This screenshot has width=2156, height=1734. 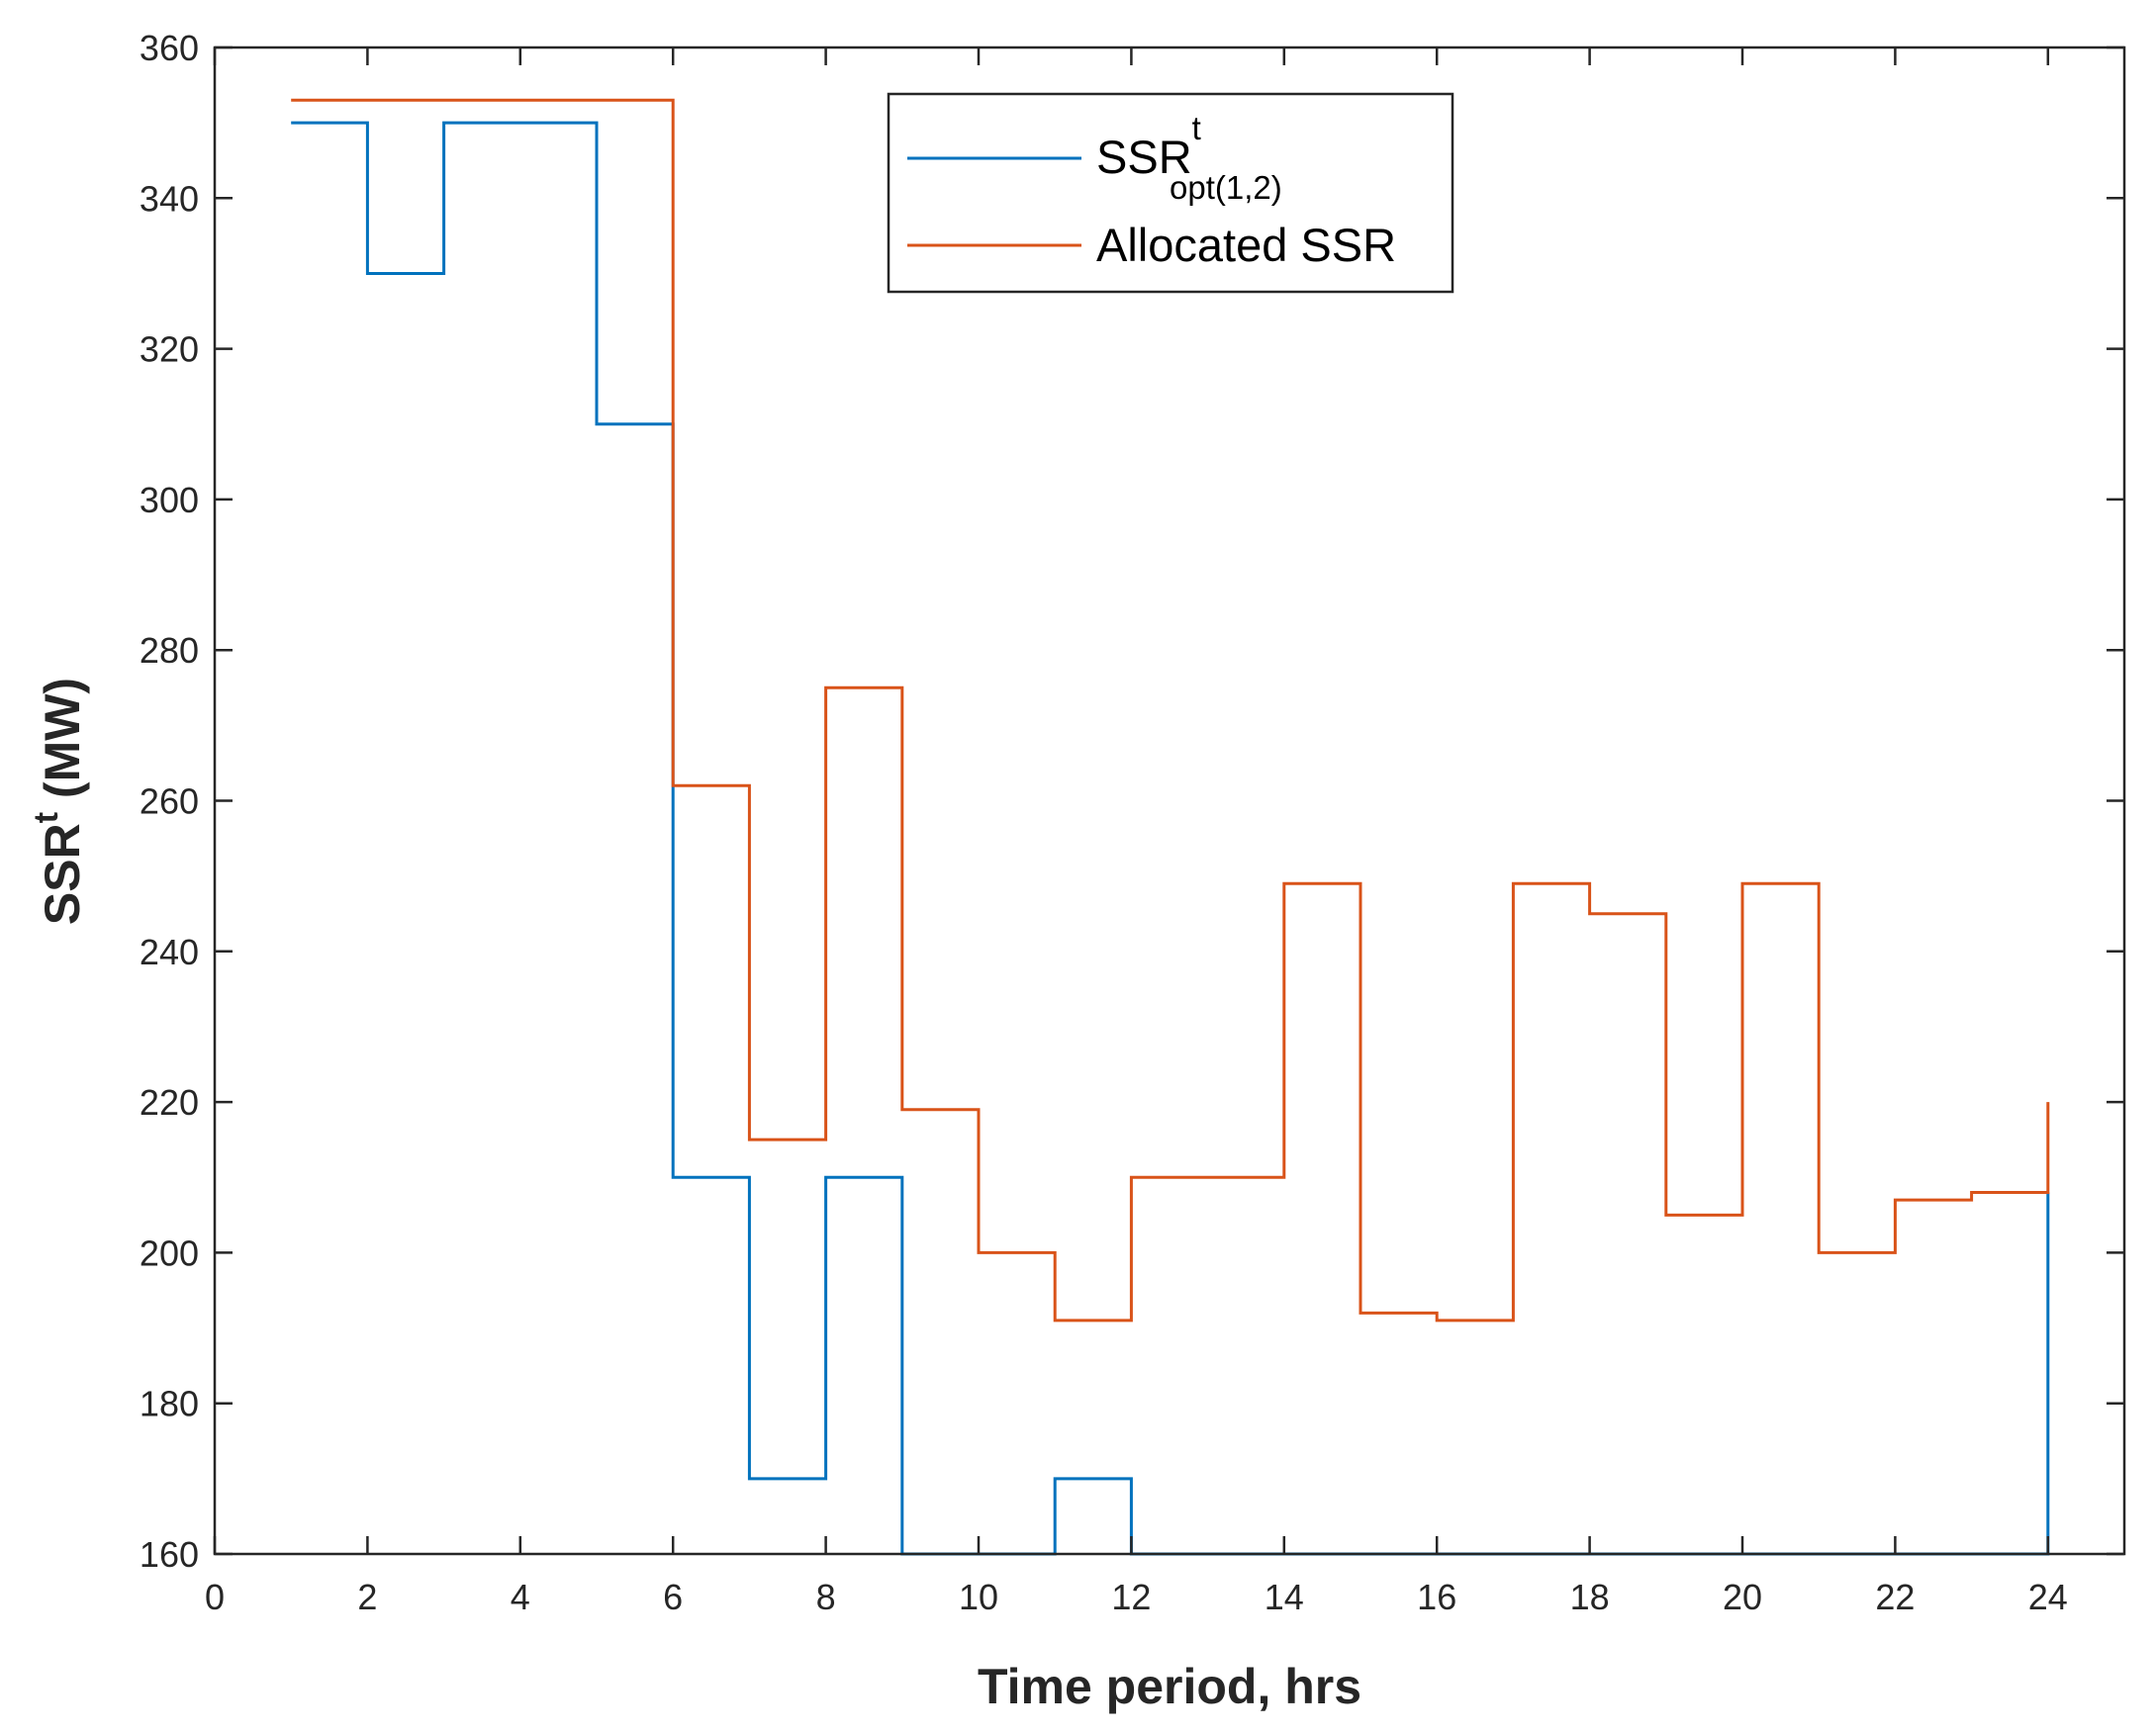 What do you see at coordinates (1196, 128) in the screenshot?
I see `legend-ssr-opt-sup: t` at bounding box center [1196, 128].